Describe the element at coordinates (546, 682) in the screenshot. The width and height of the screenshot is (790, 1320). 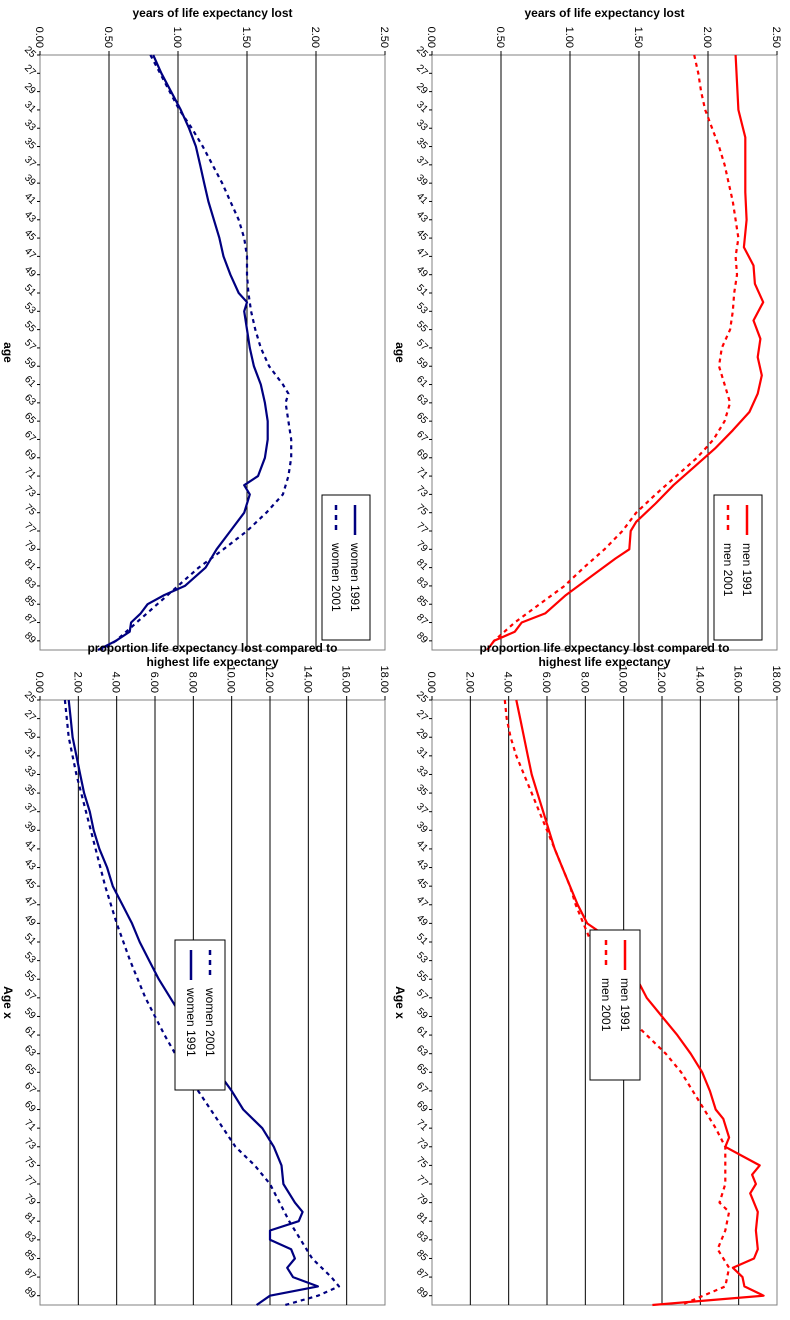
I see `y-tick-label: 6.00` at that location.